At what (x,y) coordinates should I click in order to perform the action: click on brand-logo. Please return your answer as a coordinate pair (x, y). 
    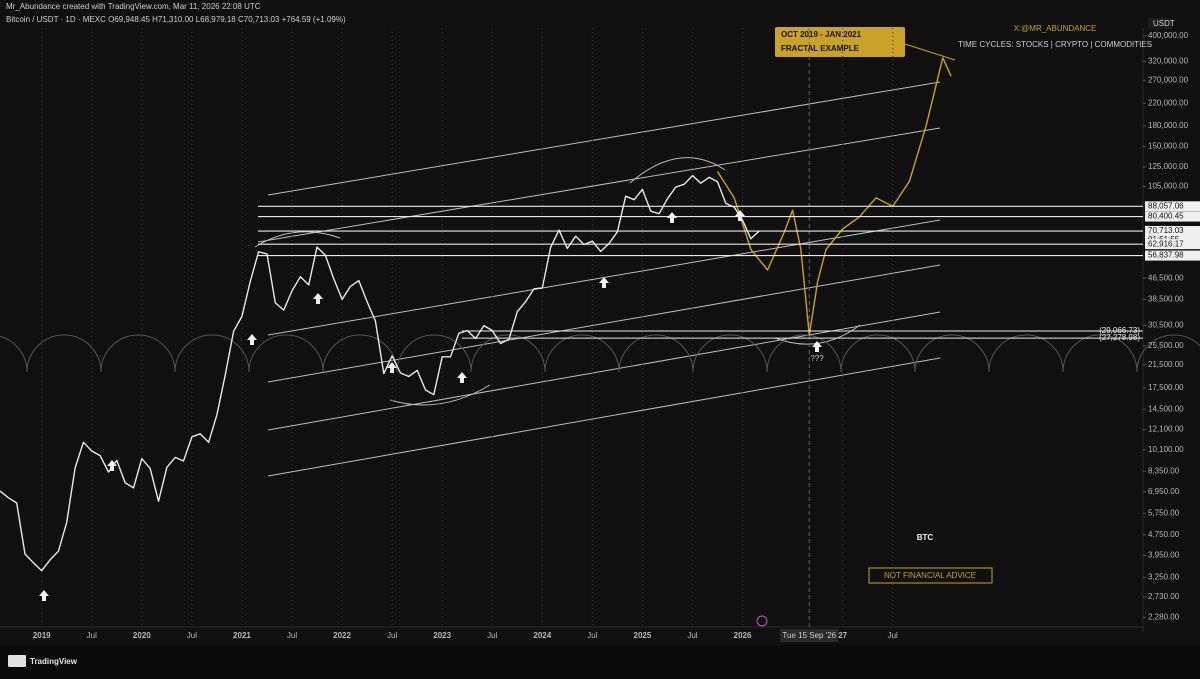
    Looking at the image, I should click on (17, 661).